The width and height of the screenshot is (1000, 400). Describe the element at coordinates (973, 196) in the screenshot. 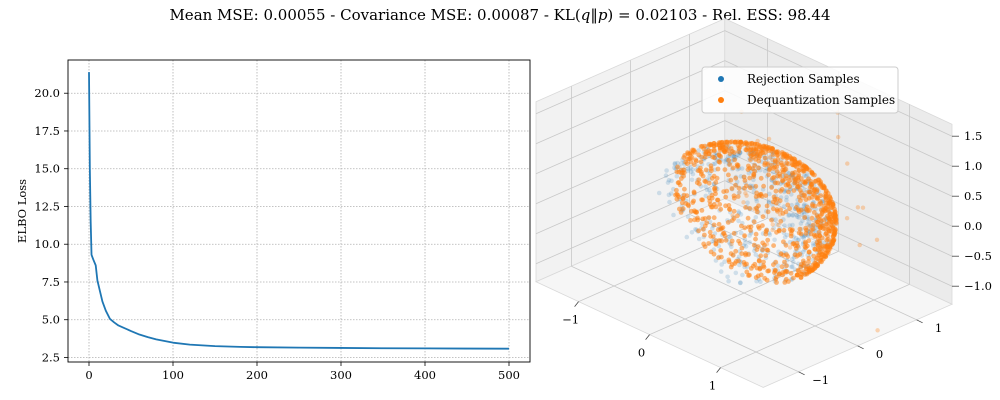

I see `z-tick-label: 0.5` at that location.